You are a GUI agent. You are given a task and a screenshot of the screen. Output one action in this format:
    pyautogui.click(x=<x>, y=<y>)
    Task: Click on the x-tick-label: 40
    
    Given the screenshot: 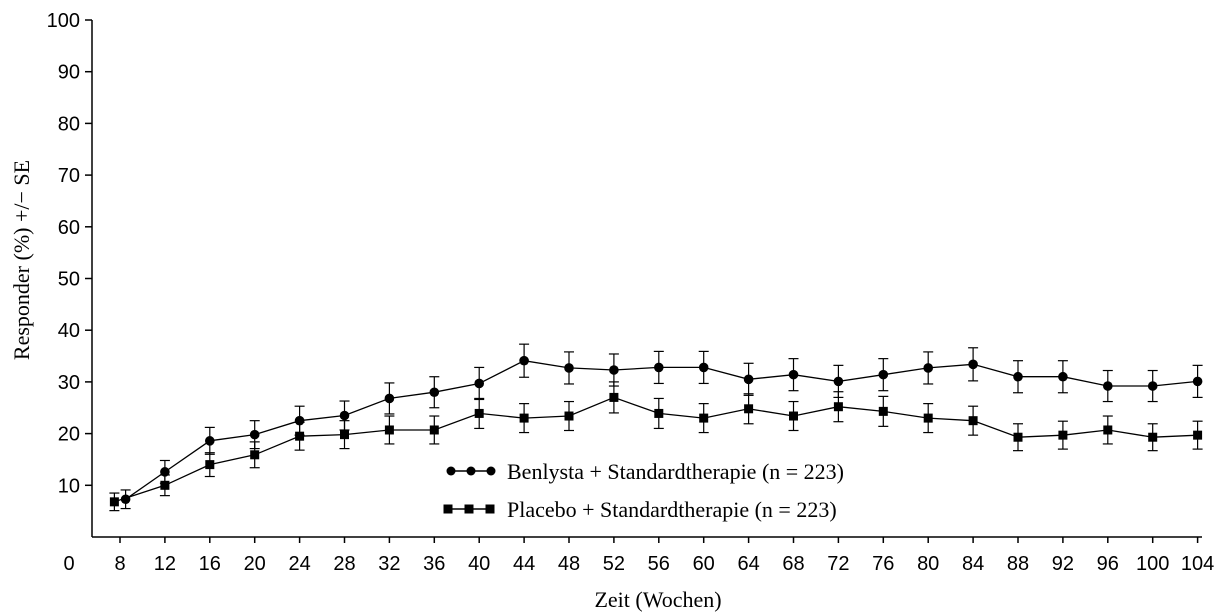 What is the action you would take?
    pyautogui.click(x=479, y=564)
    